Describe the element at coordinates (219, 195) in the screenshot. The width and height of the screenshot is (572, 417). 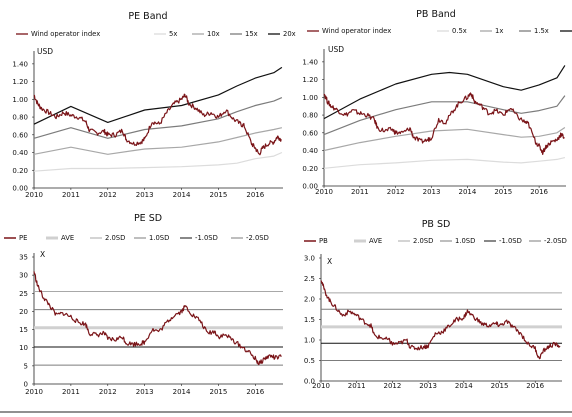
I see `chart-1-x-tick-5: 2015` at that location.